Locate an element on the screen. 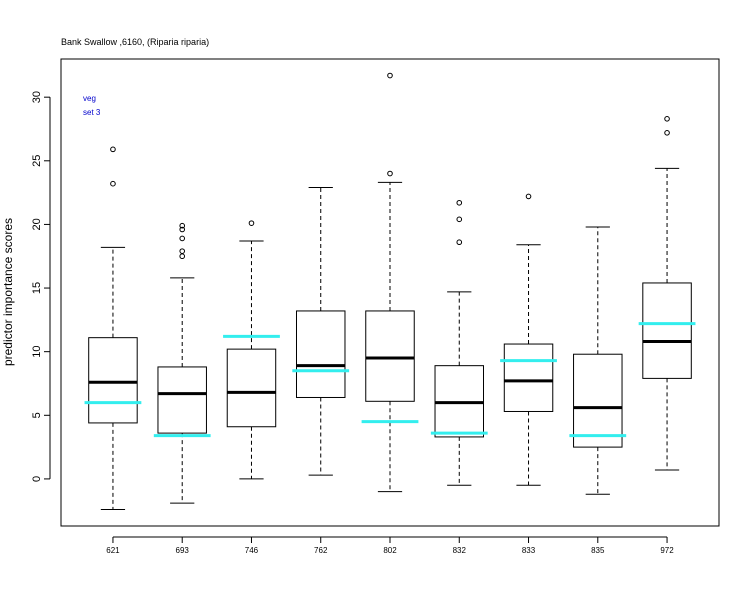  x-tick-label: 835 is located at coordinates (598, 550).